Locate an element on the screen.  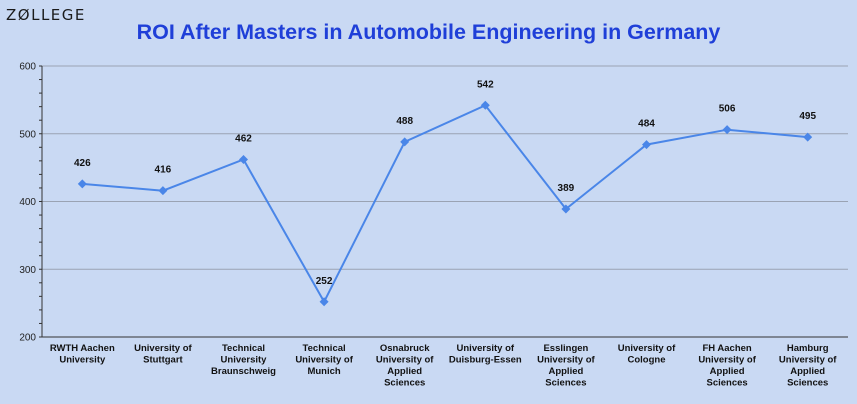
data-label-6: 389 is located at coordinates (566, 188).